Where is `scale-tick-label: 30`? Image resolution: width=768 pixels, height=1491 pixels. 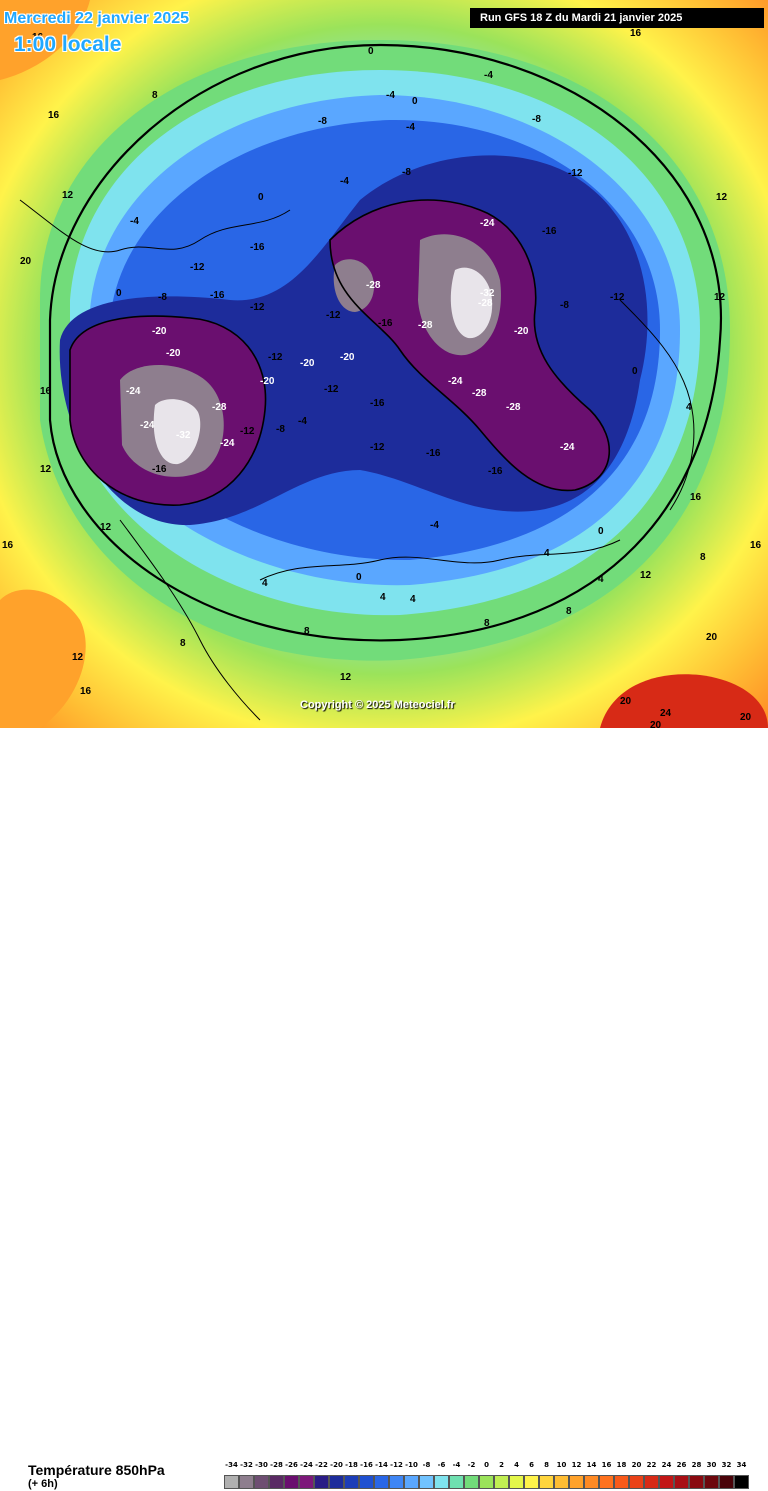
scale-tick-label: 30 is located at coordinates (711, 1465).